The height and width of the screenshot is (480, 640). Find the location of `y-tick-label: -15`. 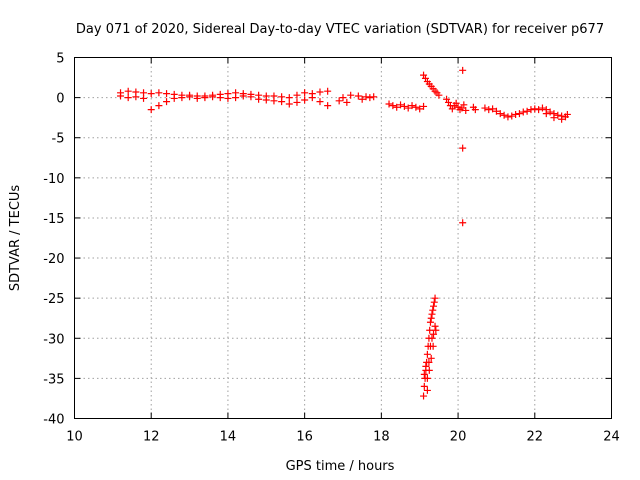

y-tick-label: -15 is located at coordinates (53, 219).